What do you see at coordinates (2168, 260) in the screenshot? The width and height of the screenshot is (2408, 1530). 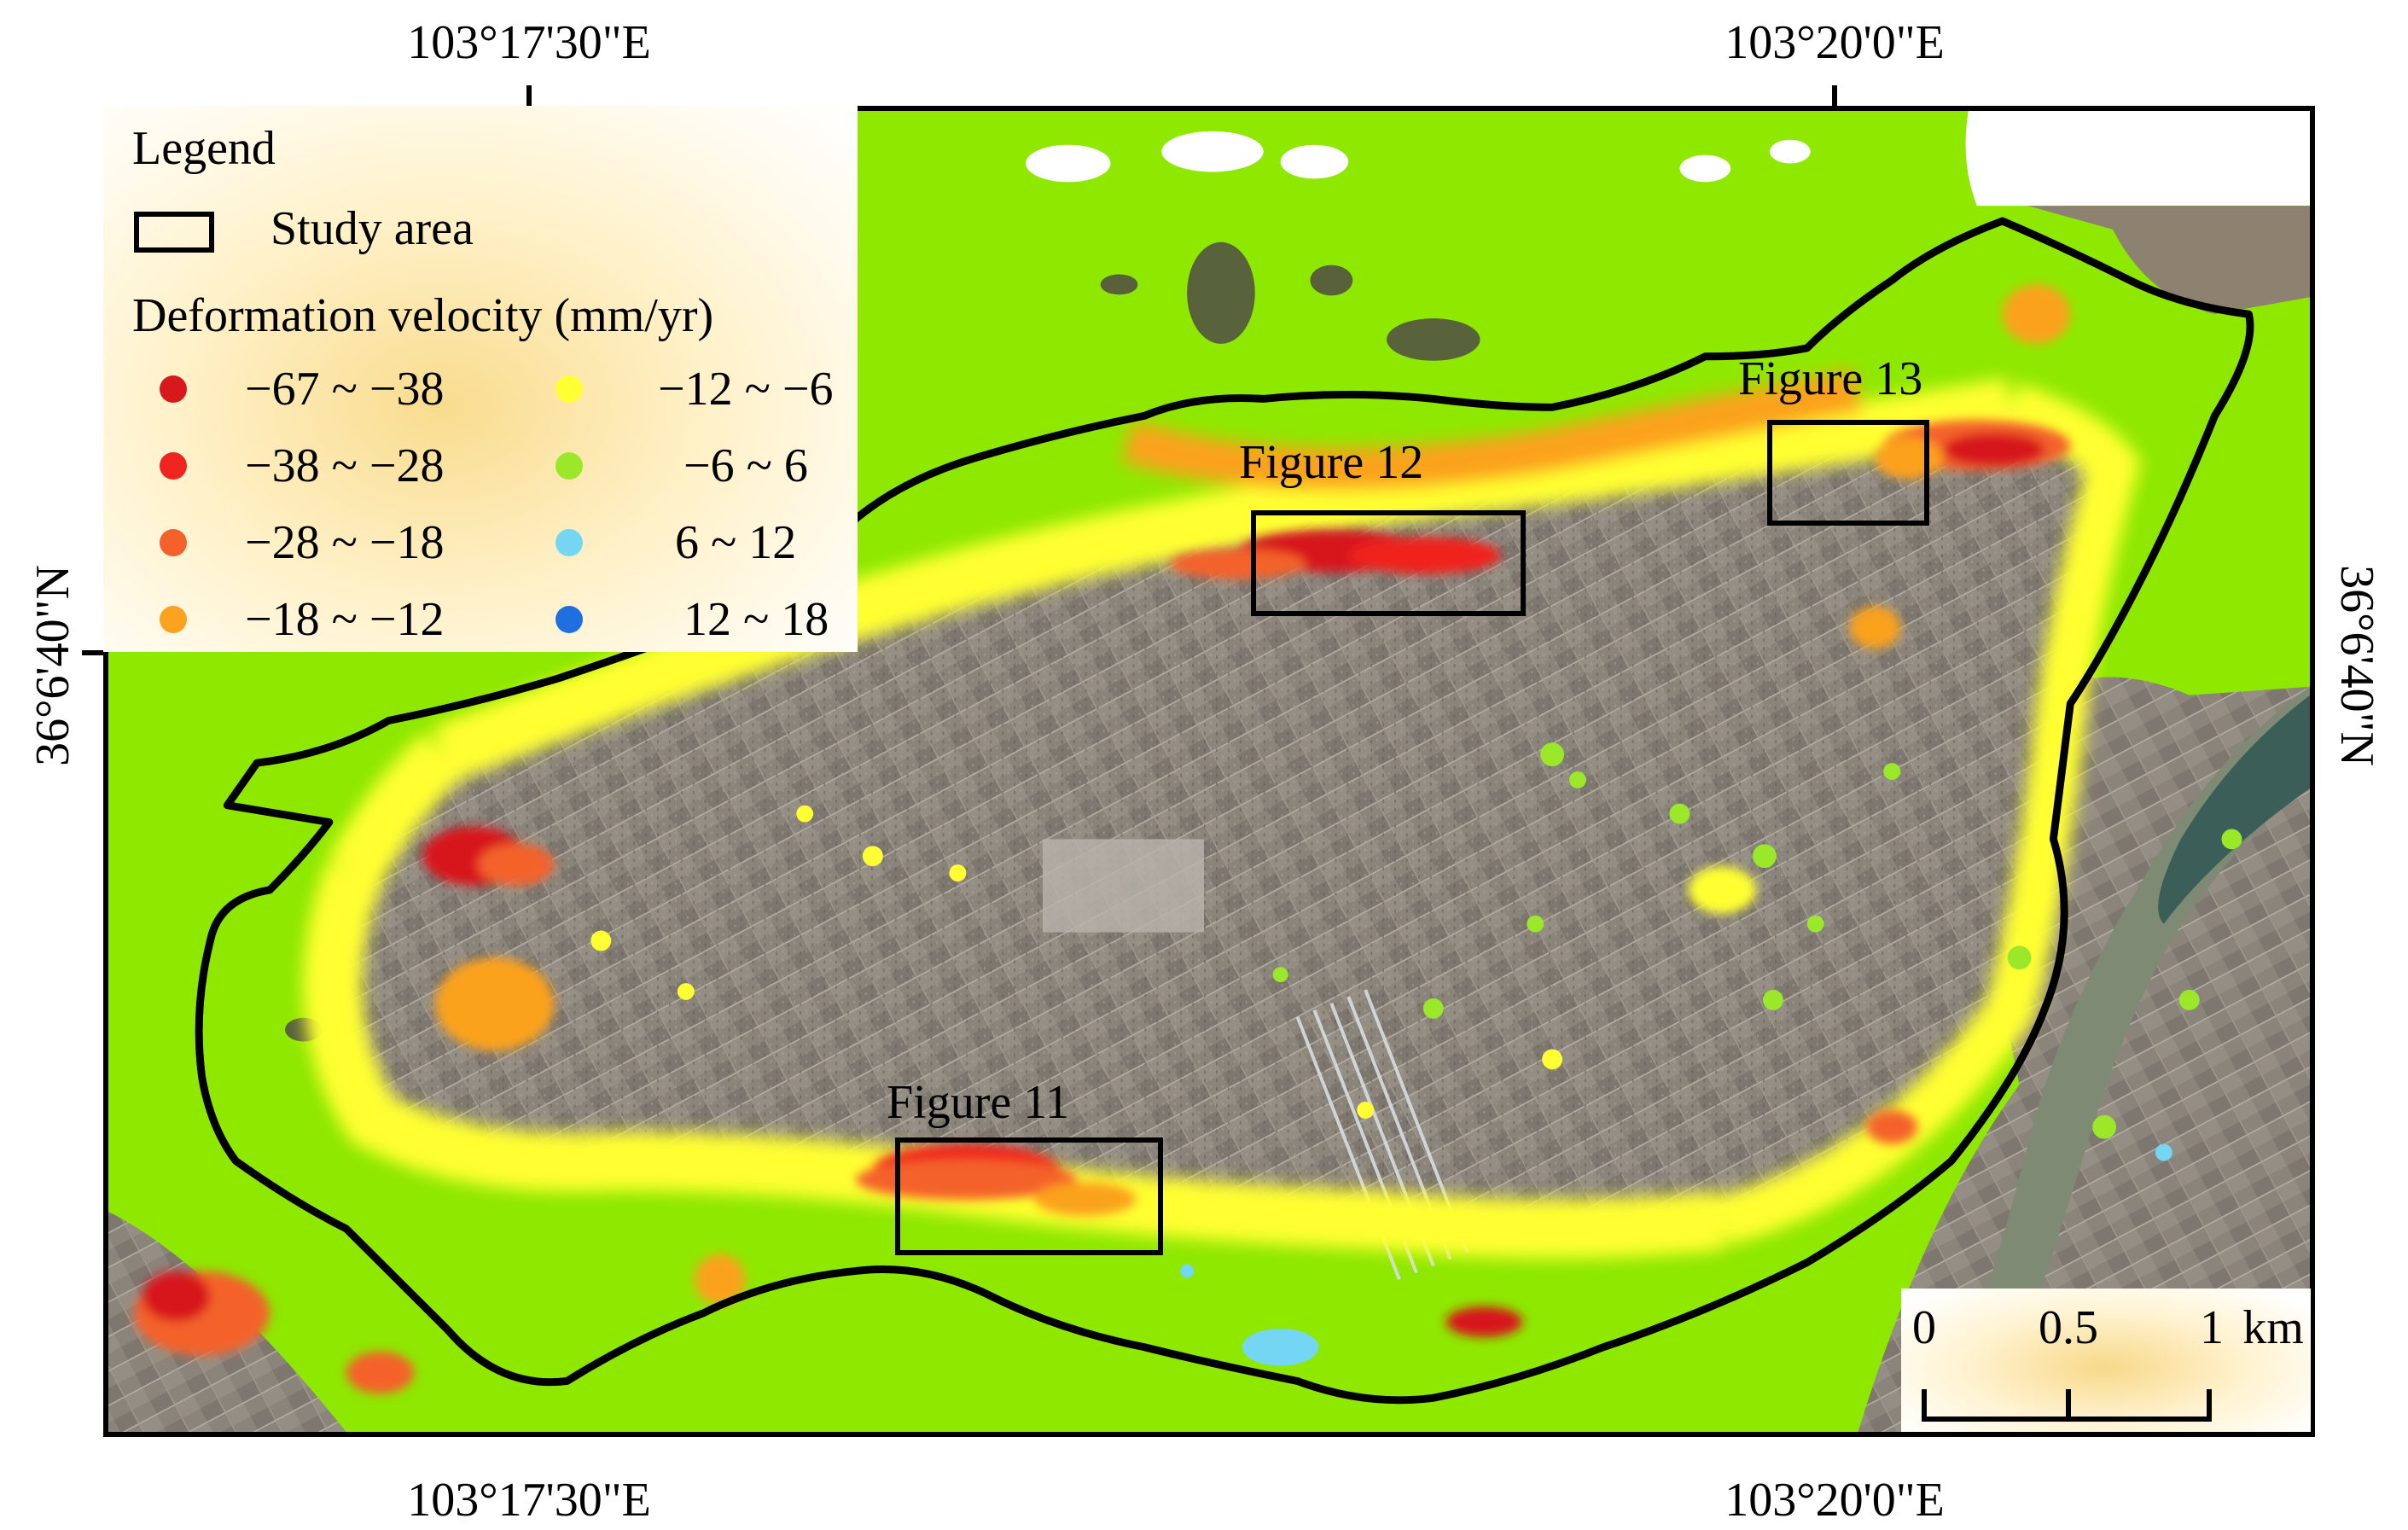 I see `river-corner-top` at bounding box center [2168, 260].